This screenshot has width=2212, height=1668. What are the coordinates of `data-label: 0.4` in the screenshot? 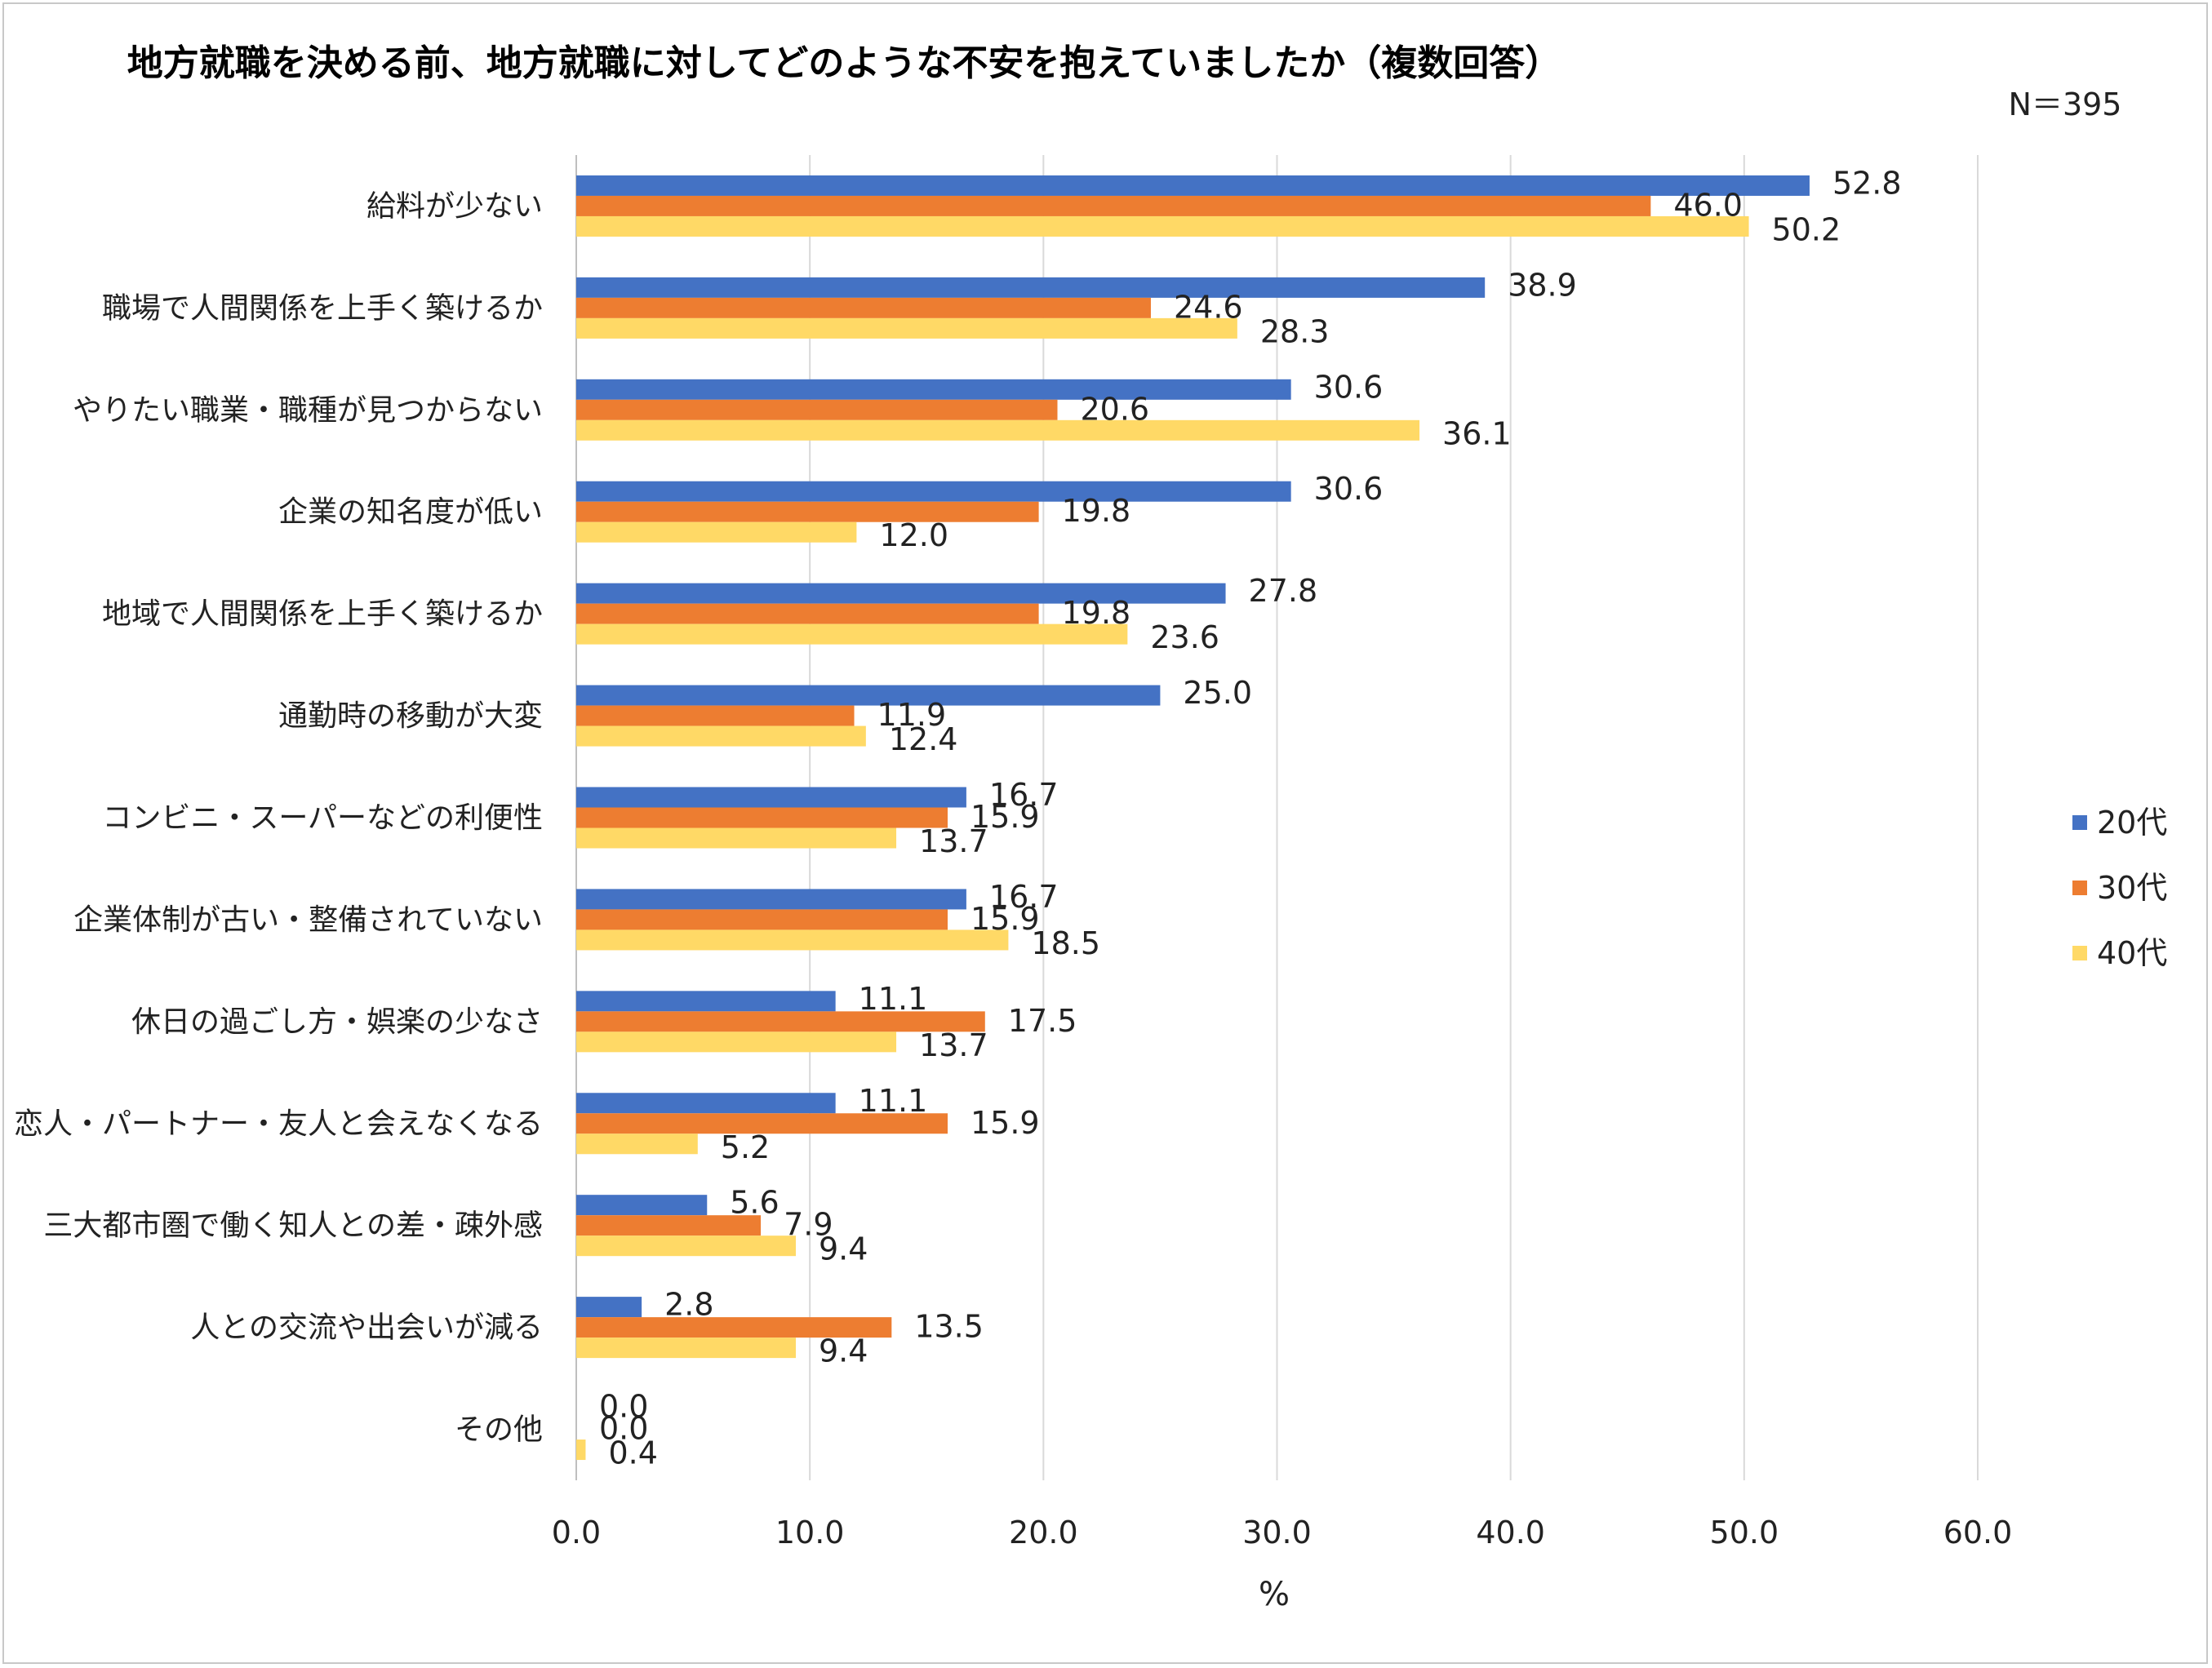 It's located at (632, 1453).